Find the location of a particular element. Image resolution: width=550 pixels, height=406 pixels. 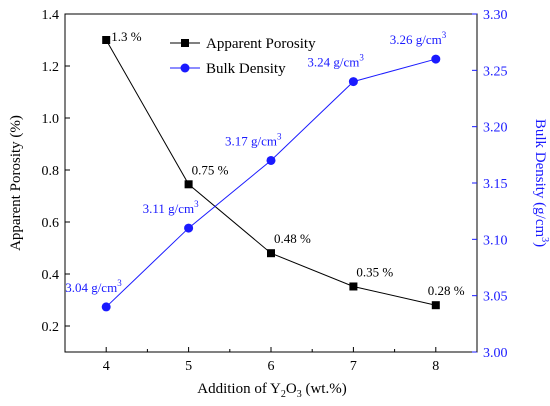

legend-density-marker is located at coordinates (185, 68).